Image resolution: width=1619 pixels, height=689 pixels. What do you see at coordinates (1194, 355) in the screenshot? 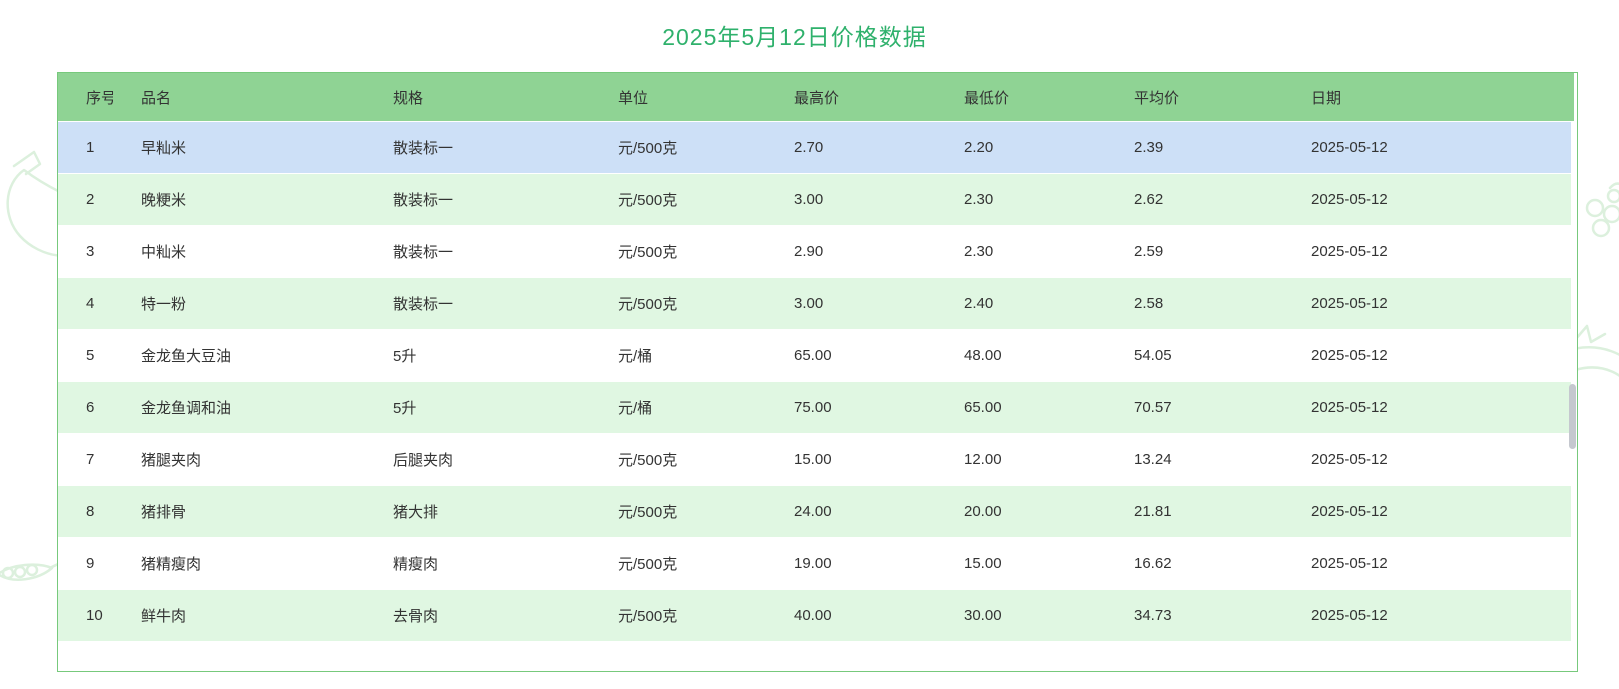
I see `table-cell: 54.05` at bounding box center [1194, 355].